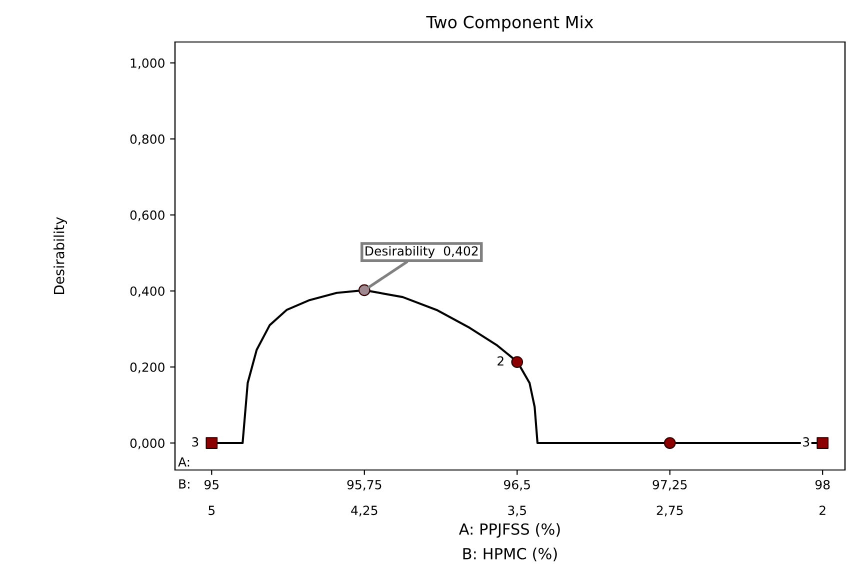 The height and width of the screenshot is (570, 862). I want to click on annotation: Desirability 0,402, so click(422, 252).